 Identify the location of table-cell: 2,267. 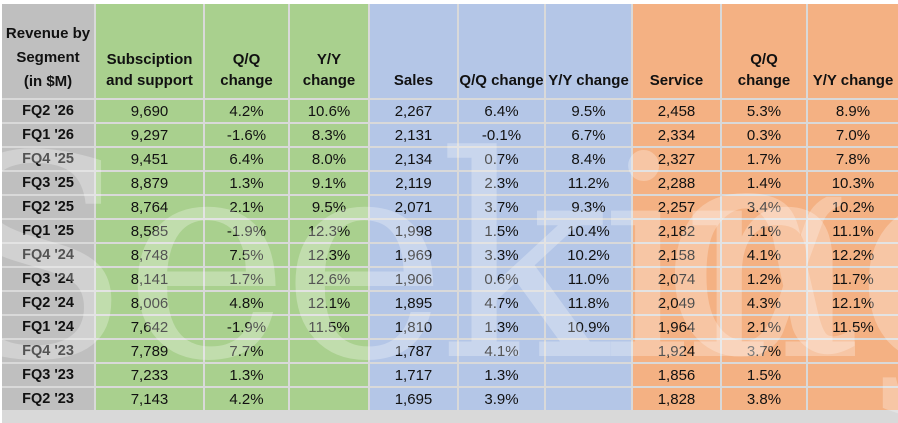
(413, 111).